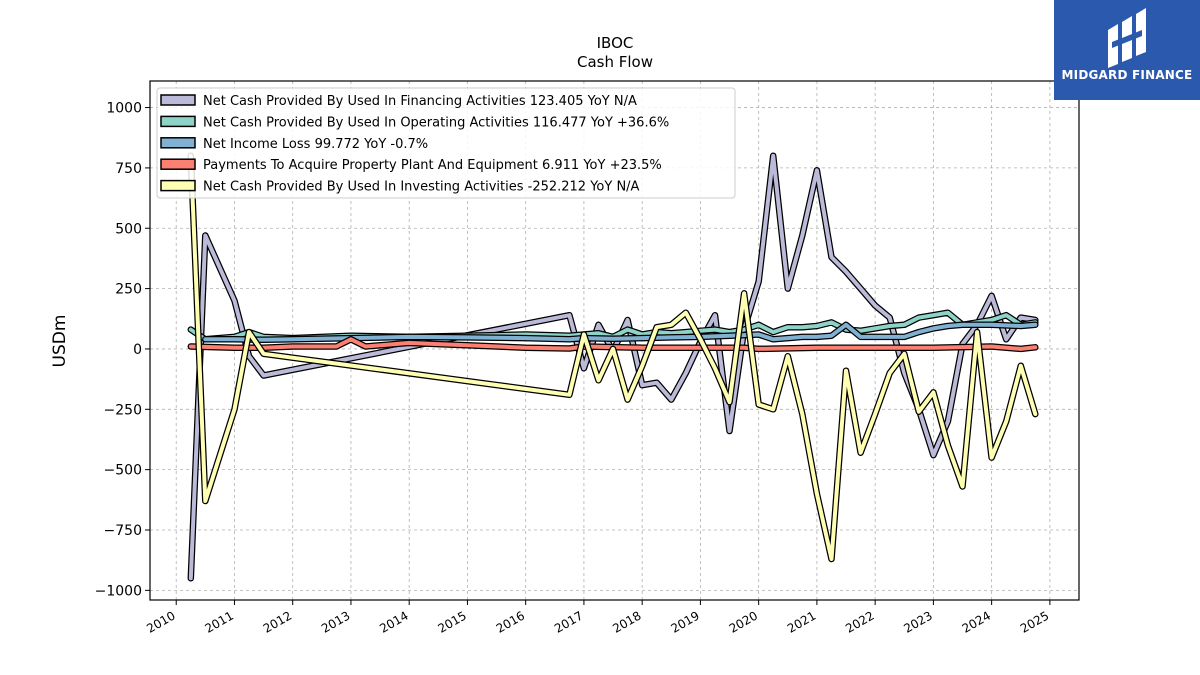  I want to click on y-tick-label: 500, so click(128, 229).